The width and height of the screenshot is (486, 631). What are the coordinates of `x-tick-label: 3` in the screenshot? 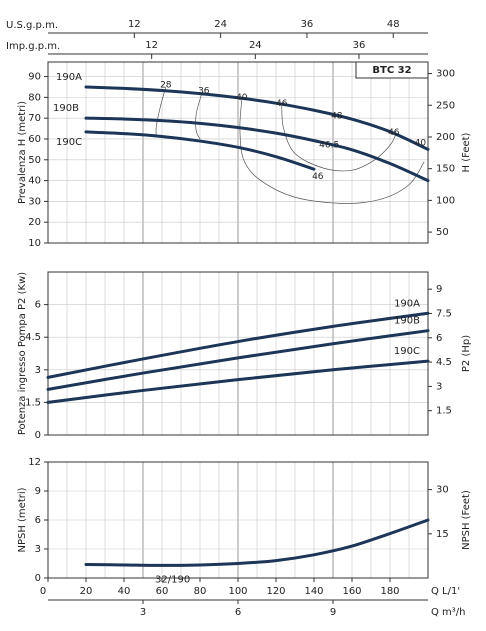 It's located at (143, 612).